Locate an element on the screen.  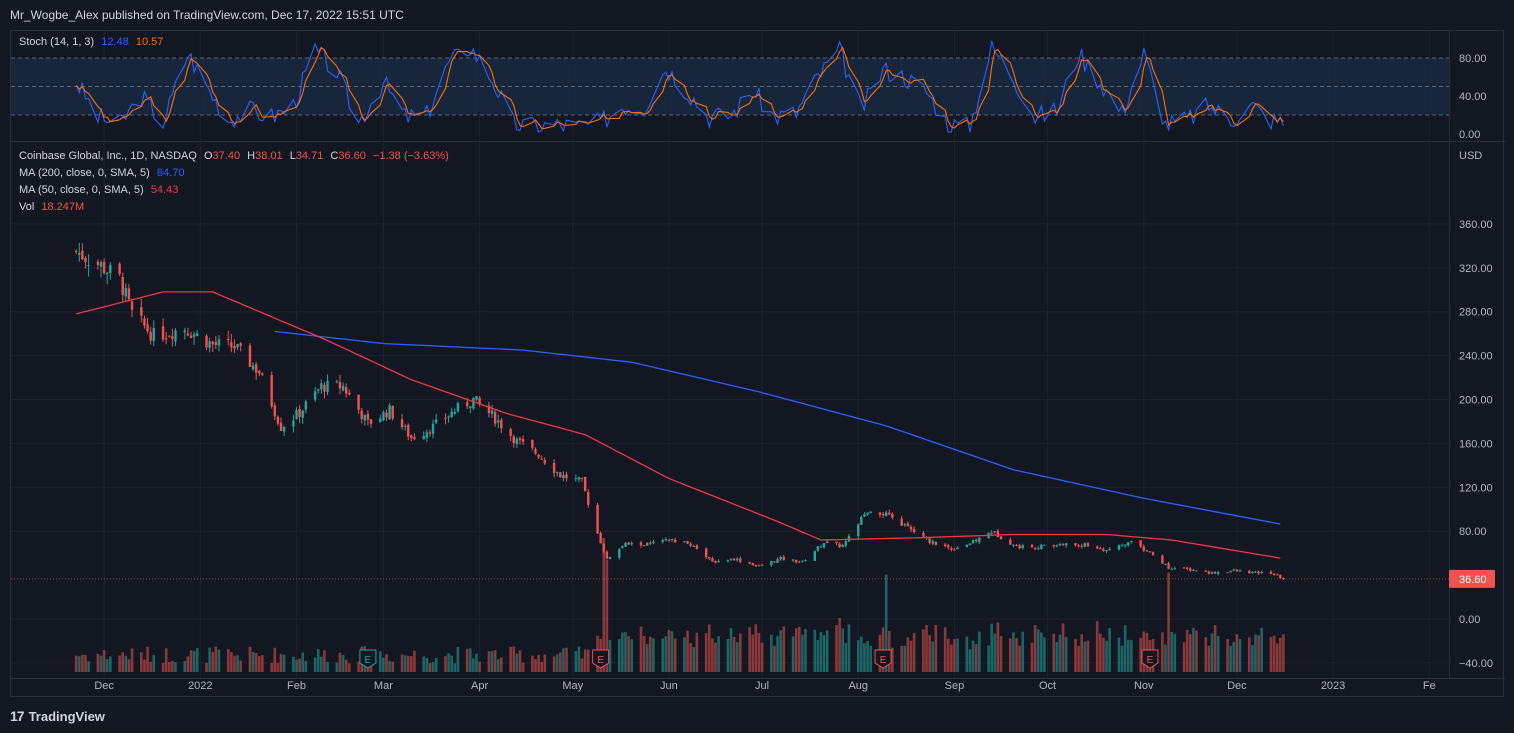
footer-brand: 17 TradingView is located at coordinates (57, 716).